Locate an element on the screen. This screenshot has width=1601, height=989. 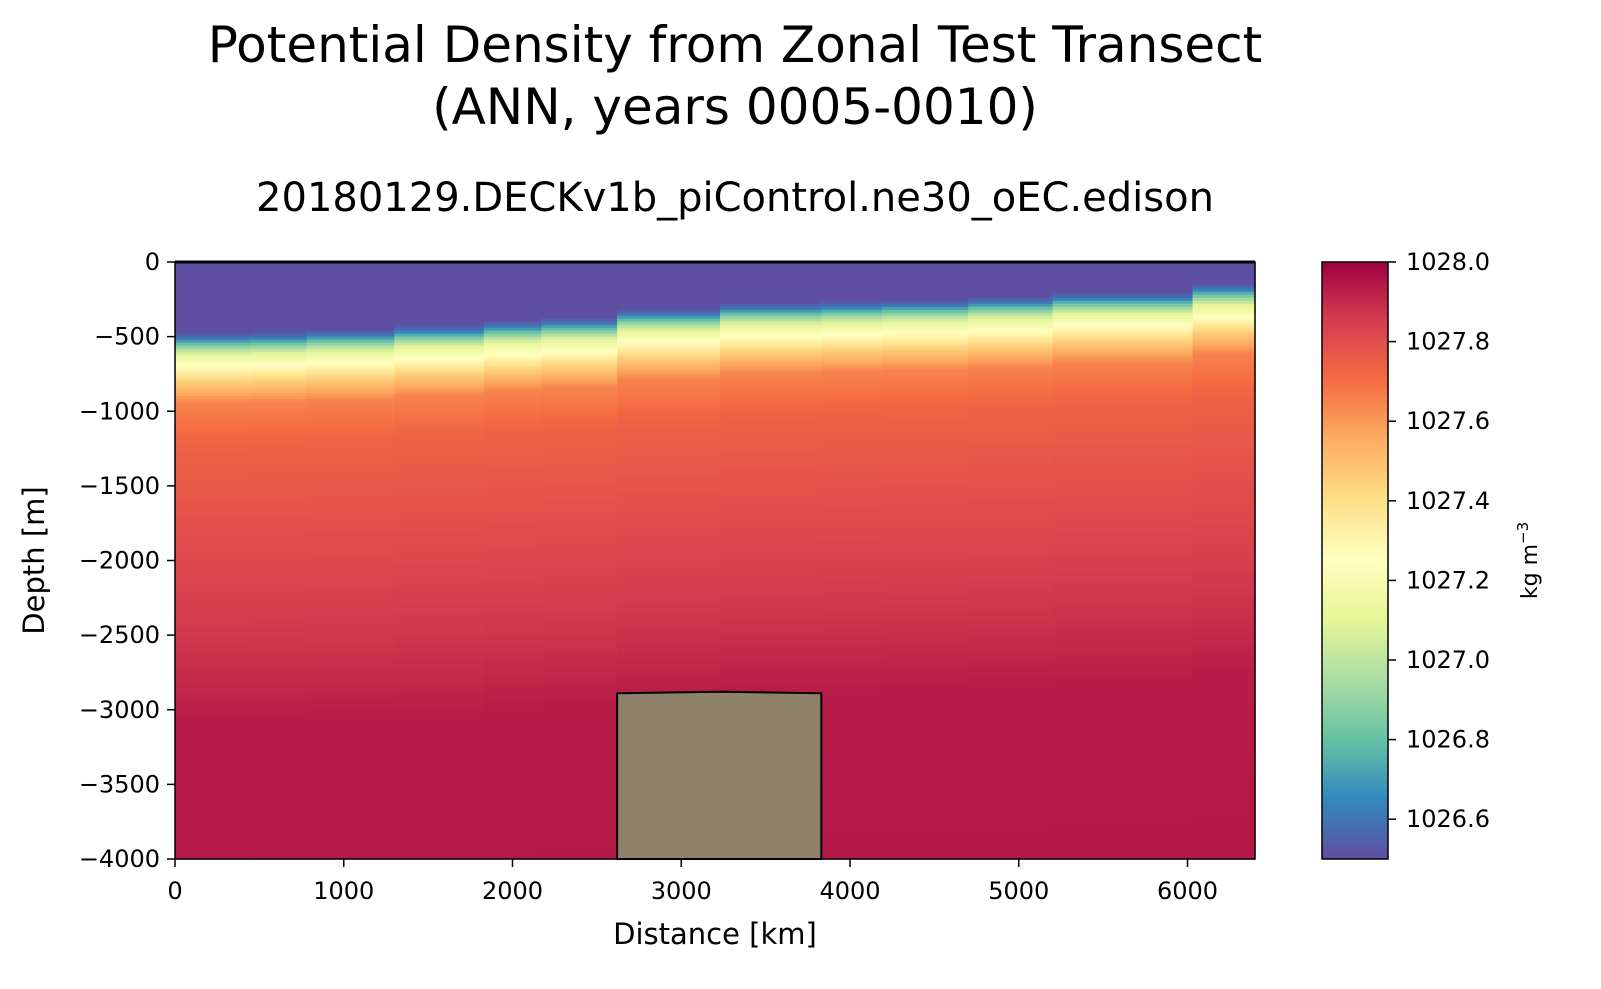
colorbar-tick-label: 1027.8 is located at coordinates (1448, 342).